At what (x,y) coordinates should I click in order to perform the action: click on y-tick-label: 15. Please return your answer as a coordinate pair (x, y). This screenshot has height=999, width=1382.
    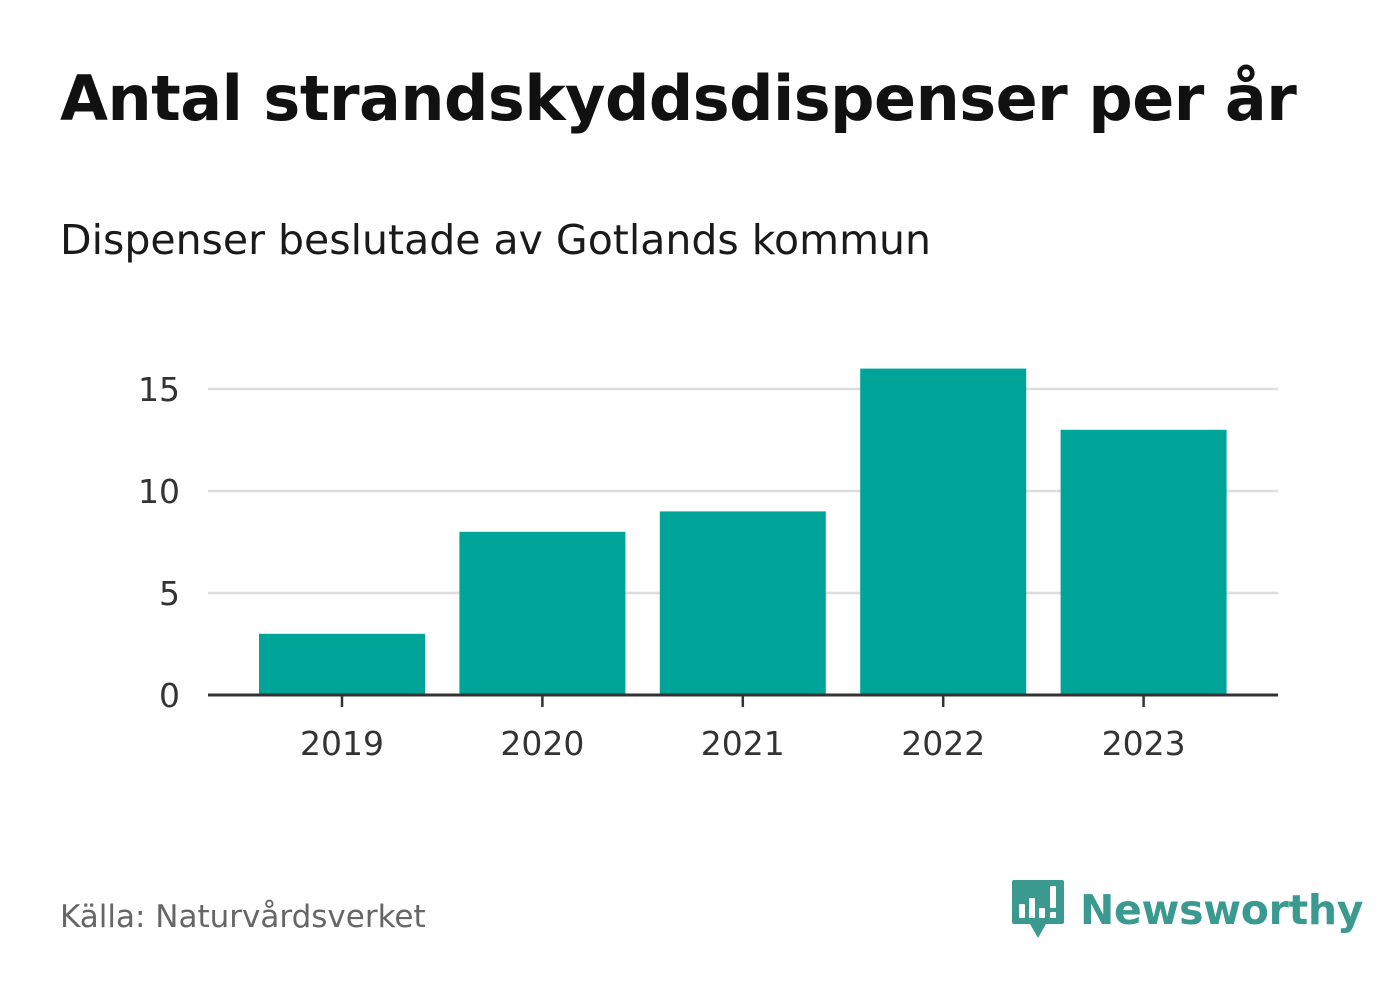
    Looking at the image, I should click on (159, 389).